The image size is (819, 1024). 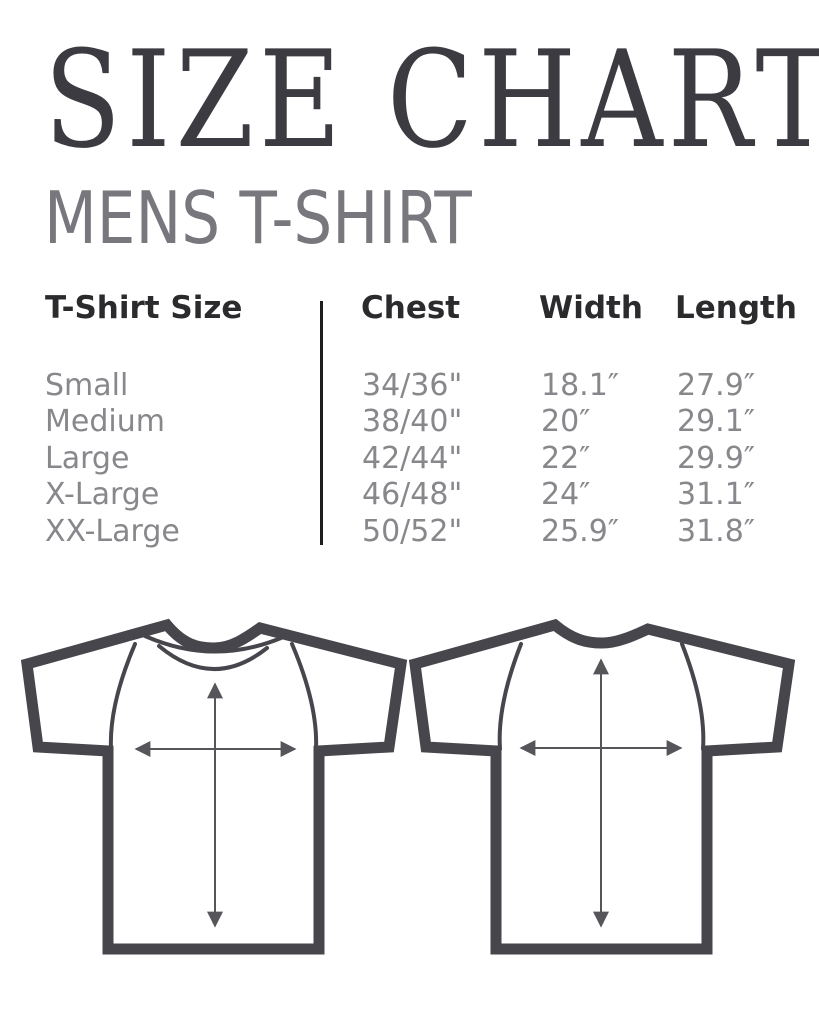 I want to click on chest-cell: 50/52", so click(x=412, y=531).